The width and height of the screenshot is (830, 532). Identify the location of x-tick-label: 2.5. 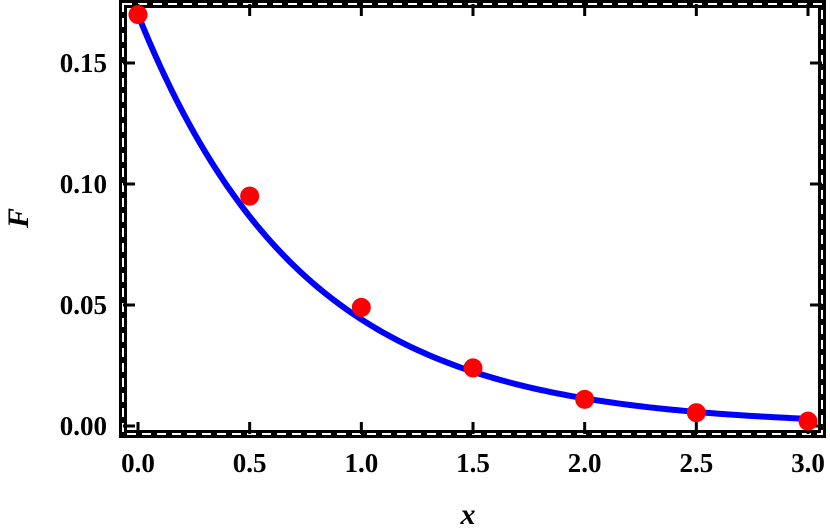
(696, 463).